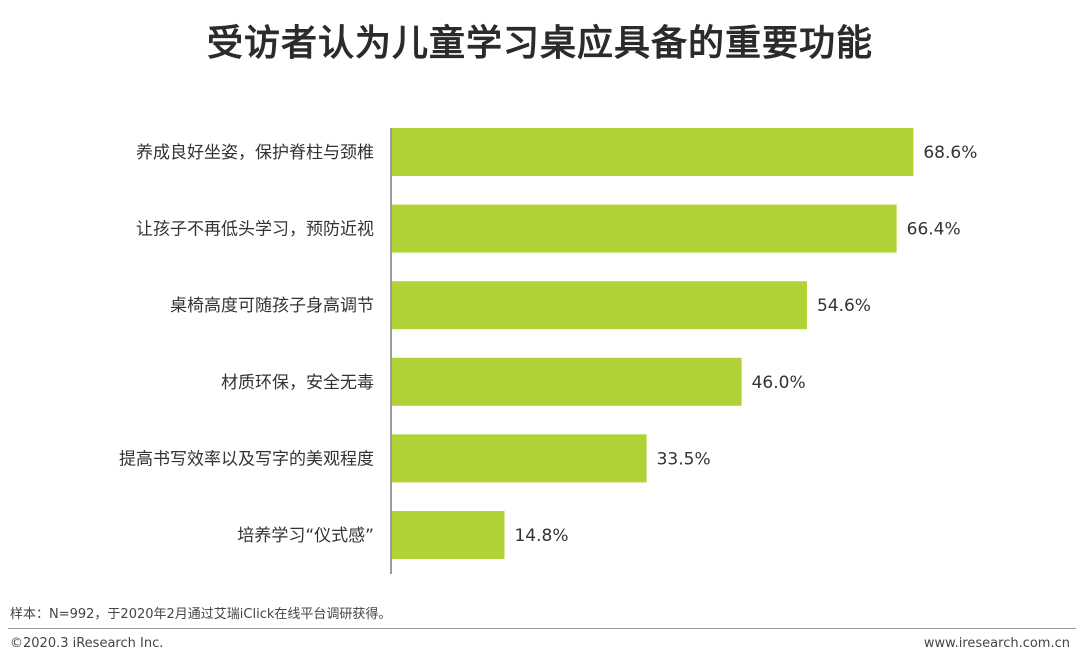 The height and width of the screenshot is (664, 1080). Describe the element at coordinates (539, 43) in the screenshot. I see `chart-title: 受访者认为儿童学习桌应具备的重要功能` at that location.